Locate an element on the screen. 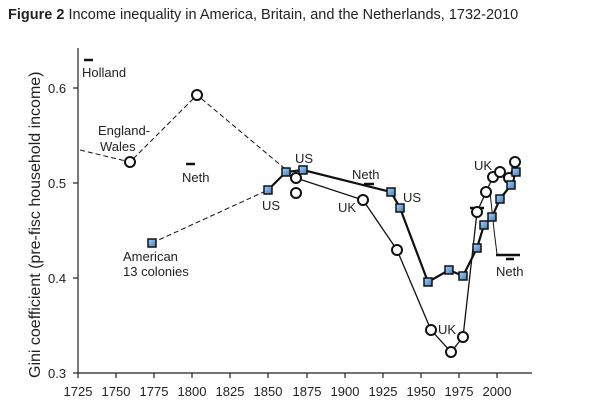  early-dashed-lines is located at coordinates (188, 169).